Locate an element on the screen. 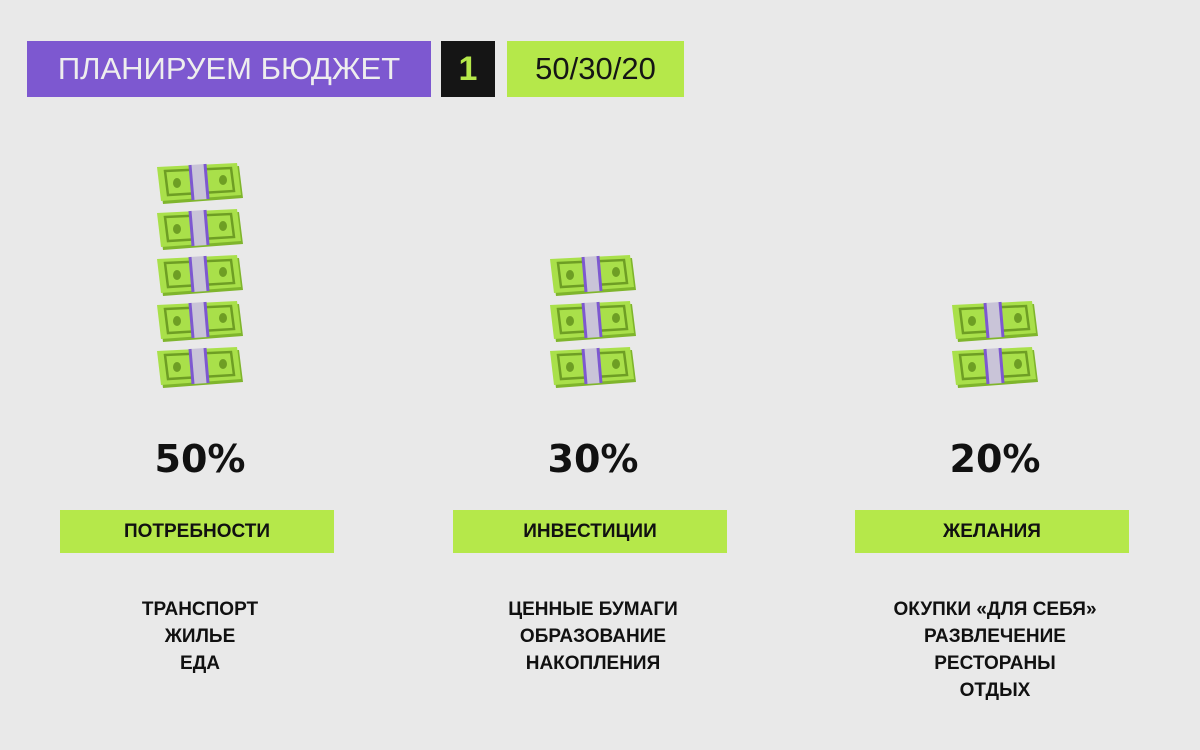 The height and width of the screenshot is (750, 1200). category-items: ЦЕННЫЕ БУМАГИ ОБРАЗОВАНИЕ НАКОПЛЕНИЯ is located at coordinates (593, 636).